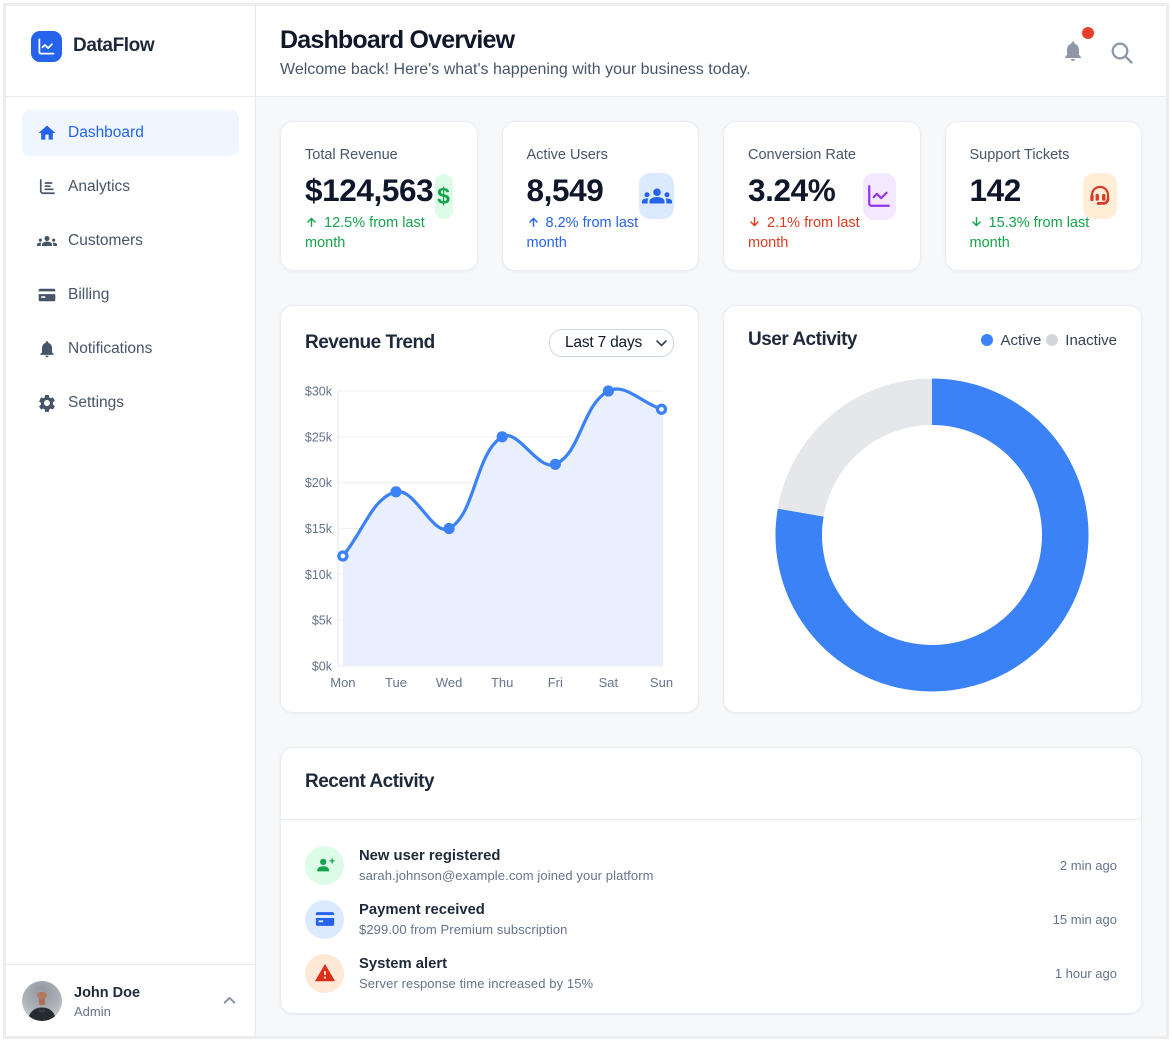 This screenshot has height=1042, width=1172. I want to click on svg-text: $25k, so click(319, 437).